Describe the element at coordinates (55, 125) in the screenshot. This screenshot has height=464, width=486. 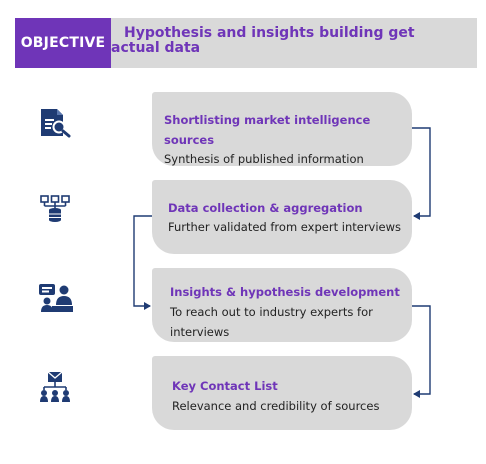
I see `document-search-icon` at that location.